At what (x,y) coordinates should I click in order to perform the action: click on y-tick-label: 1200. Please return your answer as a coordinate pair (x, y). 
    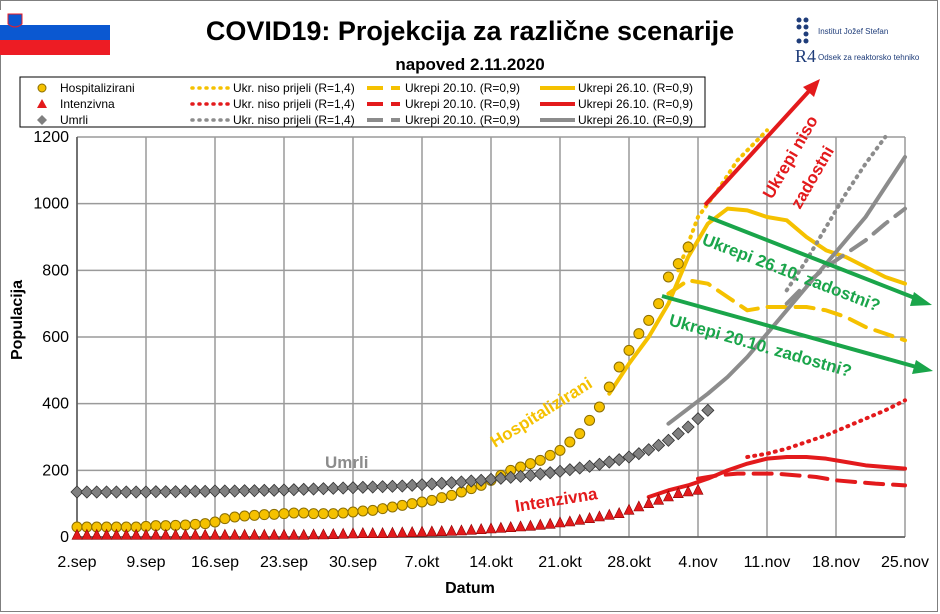
    Looking at the image, I should click on (51, 137).